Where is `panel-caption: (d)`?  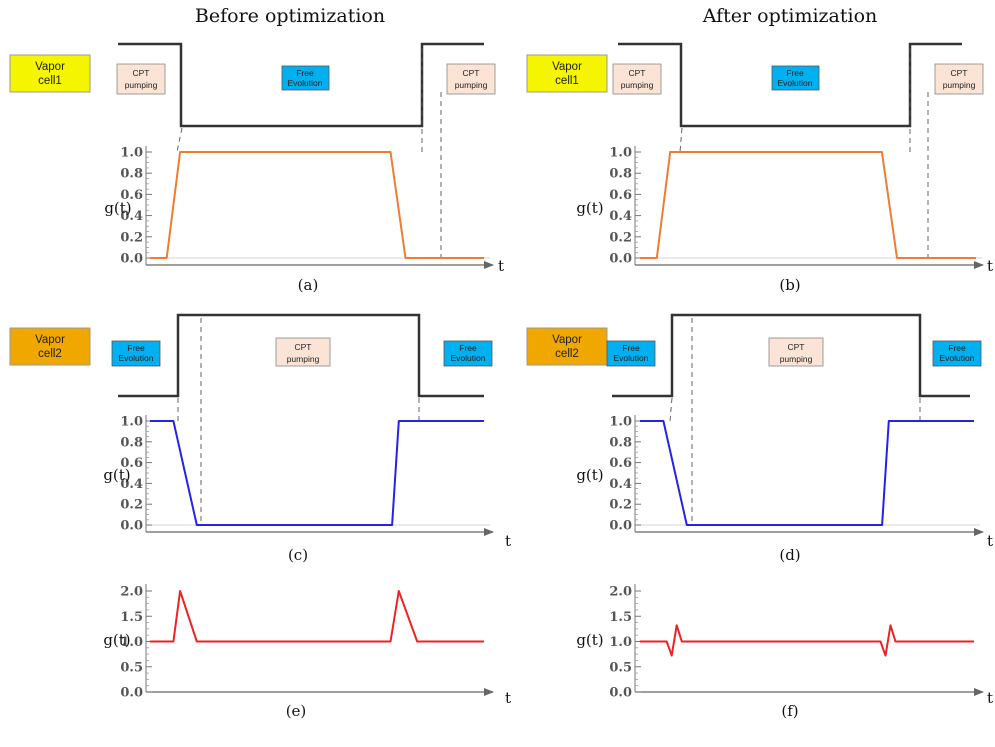 panel-caption: (d) is located at coordinates (789, 555).